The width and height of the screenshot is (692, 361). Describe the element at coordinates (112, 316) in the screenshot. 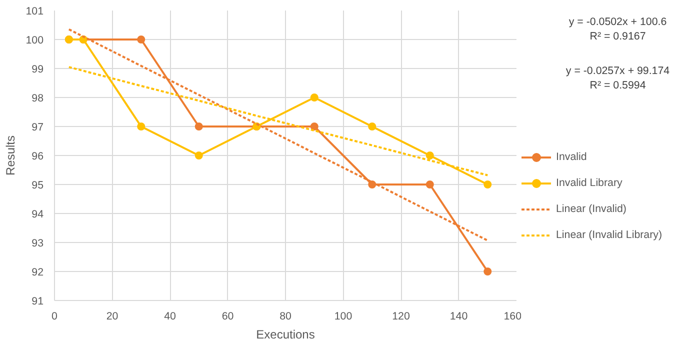

I see `x-tick-label: 20` at that location.